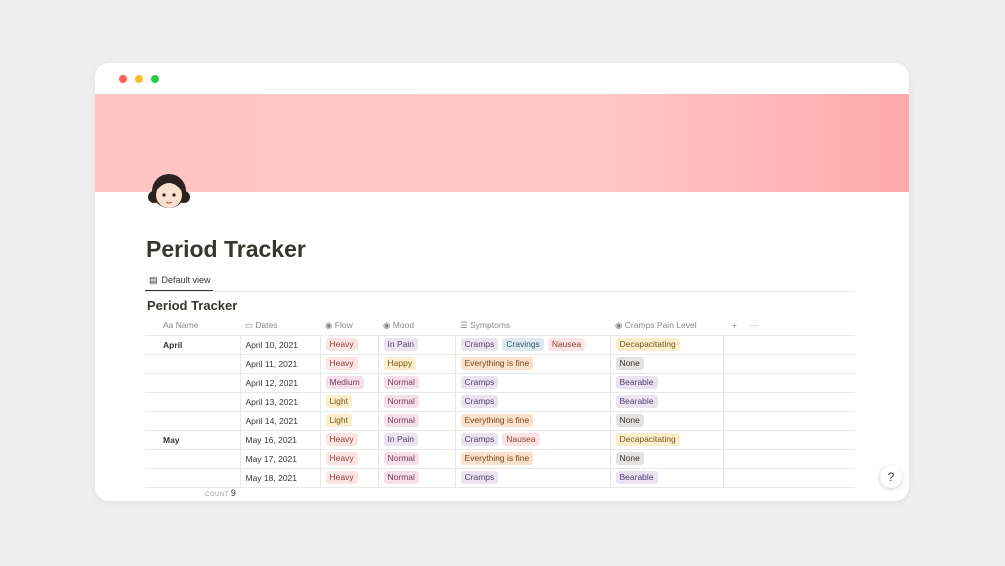  What do you see at coordinates (636, 382) in the screenshot?
I see `tag: Bearable` at bounding box center [636, 382].